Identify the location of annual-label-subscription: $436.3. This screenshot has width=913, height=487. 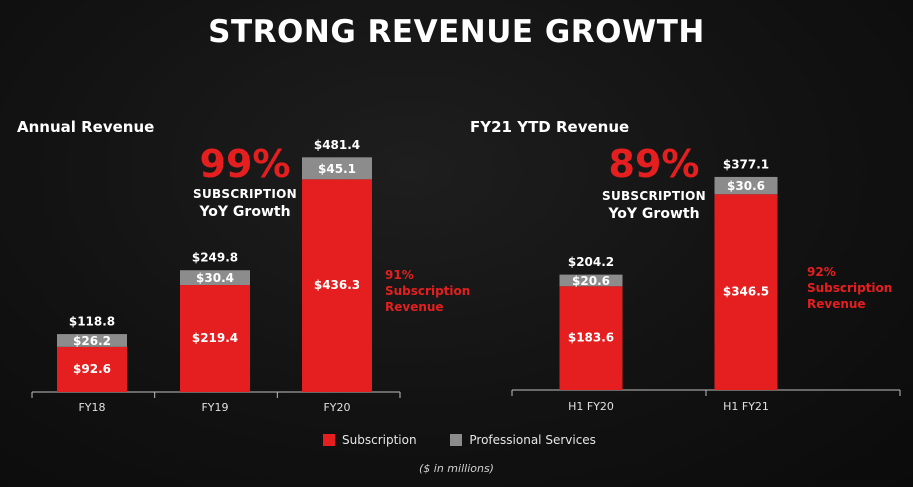
(337, 285).